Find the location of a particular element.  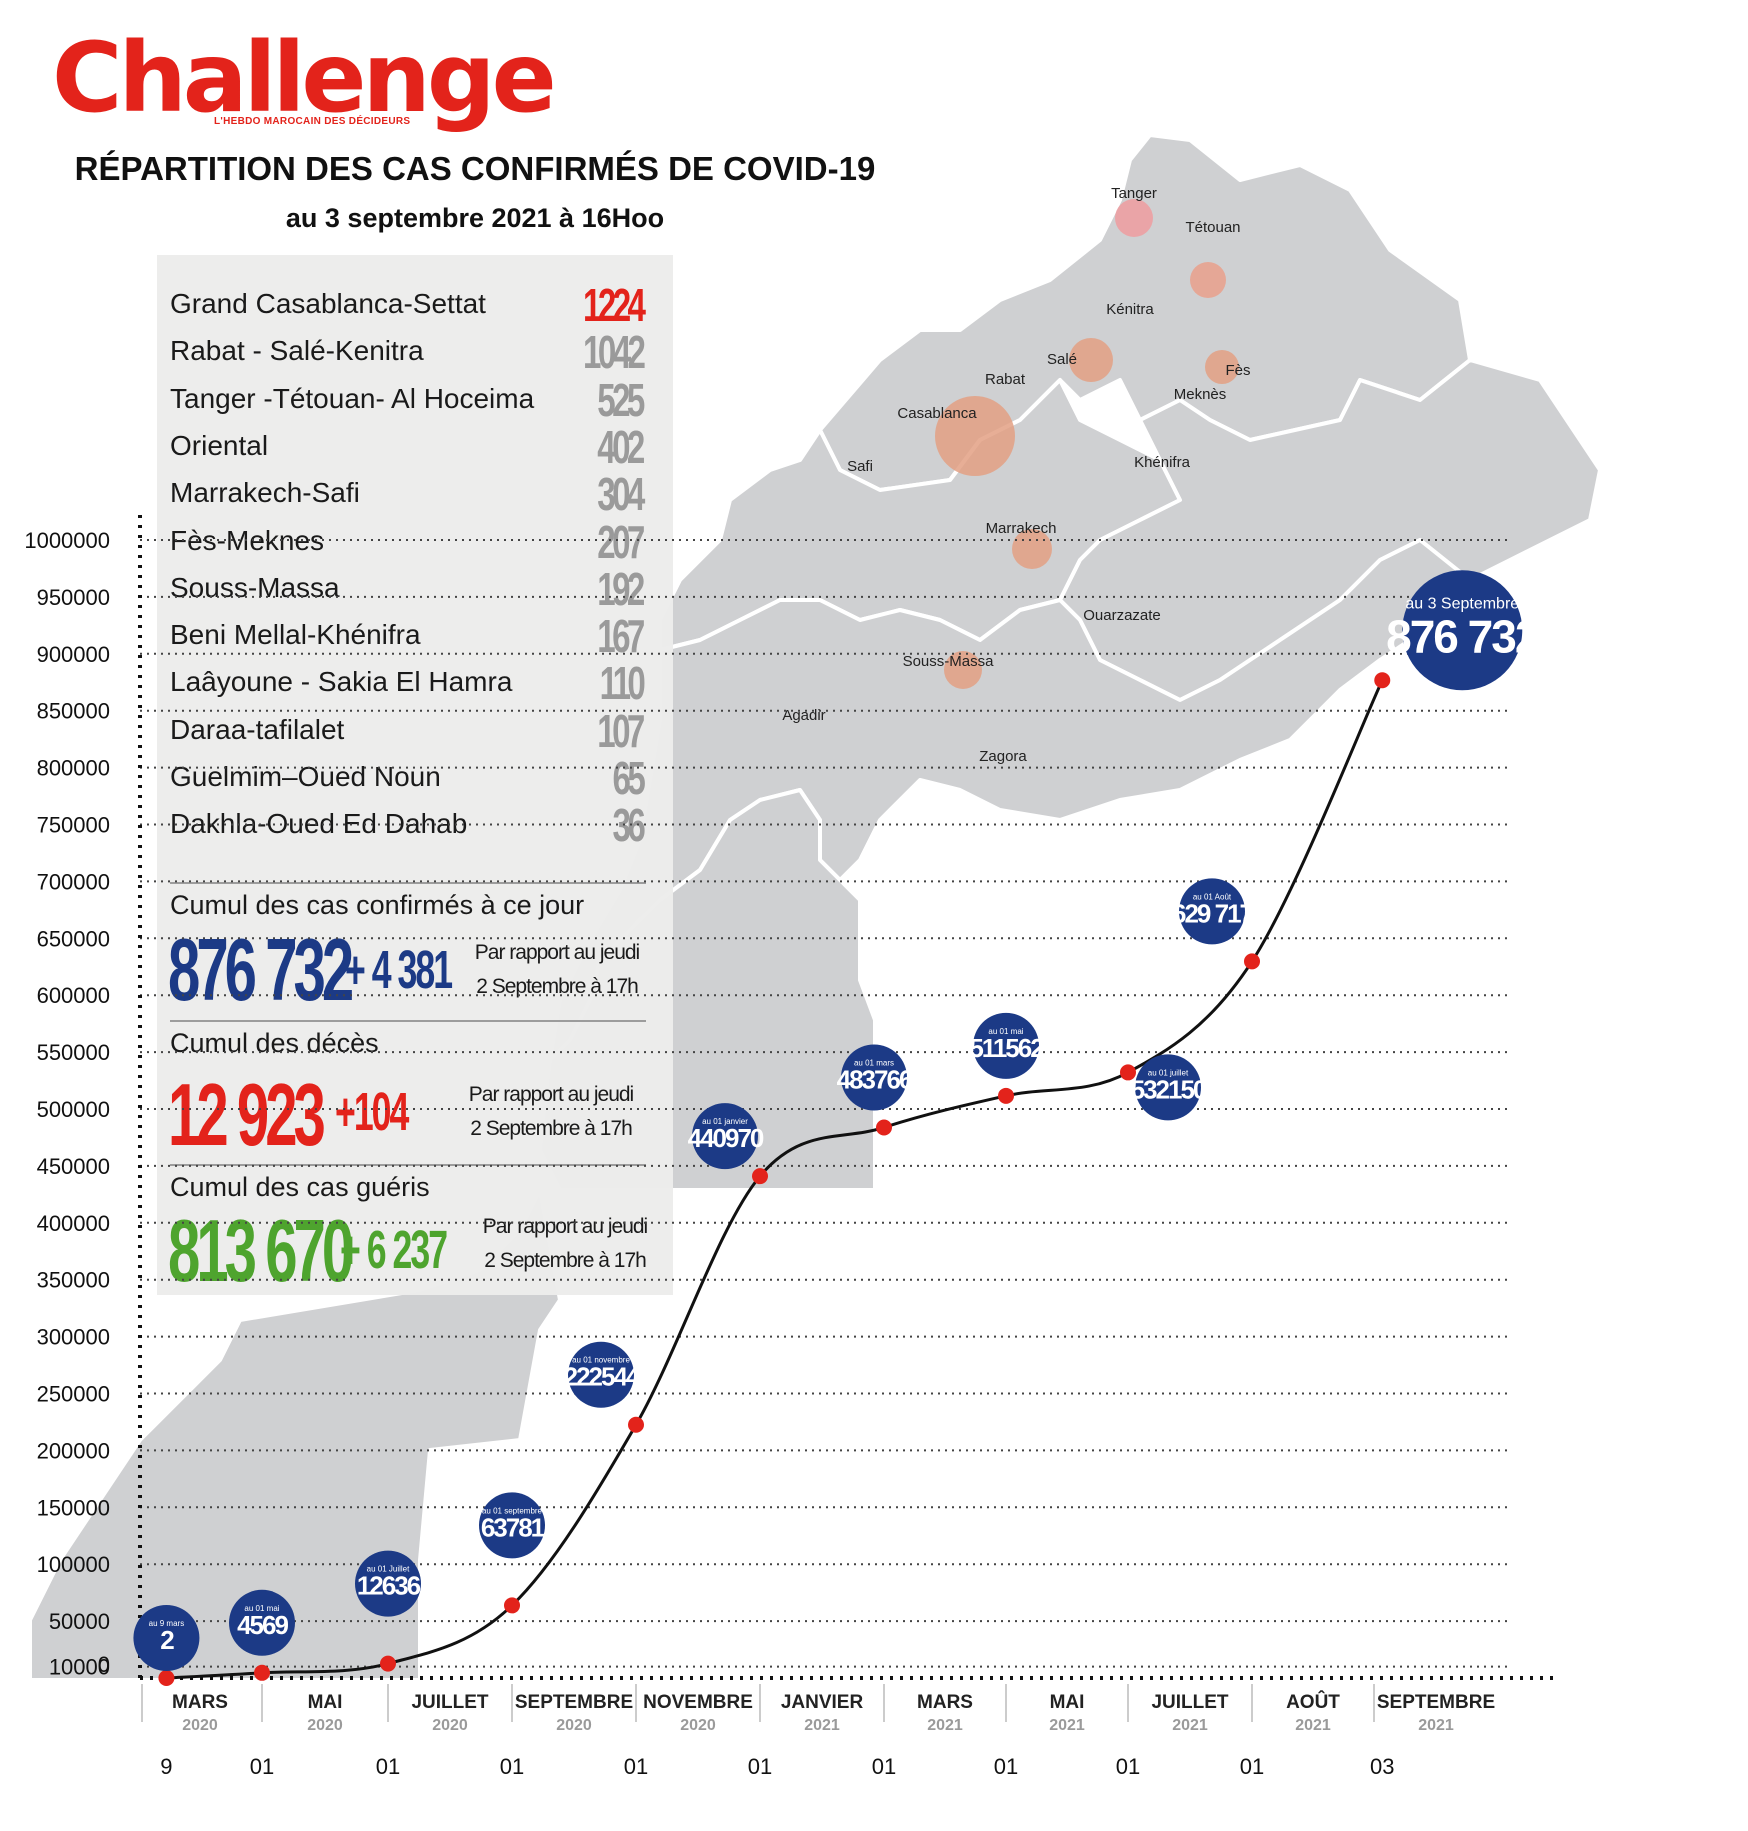

deaths-value: 12 923 is located at coordinates (247, 1114).